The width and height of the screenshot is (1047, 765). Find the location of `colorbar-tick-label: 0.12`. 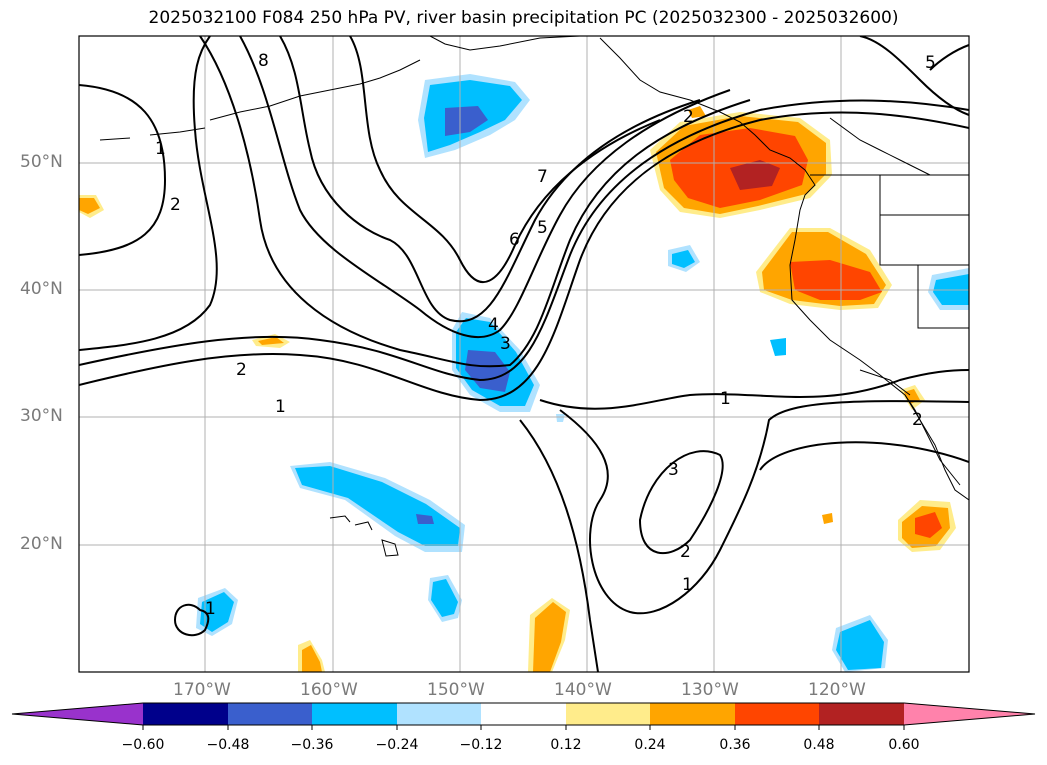

colorbar-tick-label: 0.12 is located at coordinates (566, 745).